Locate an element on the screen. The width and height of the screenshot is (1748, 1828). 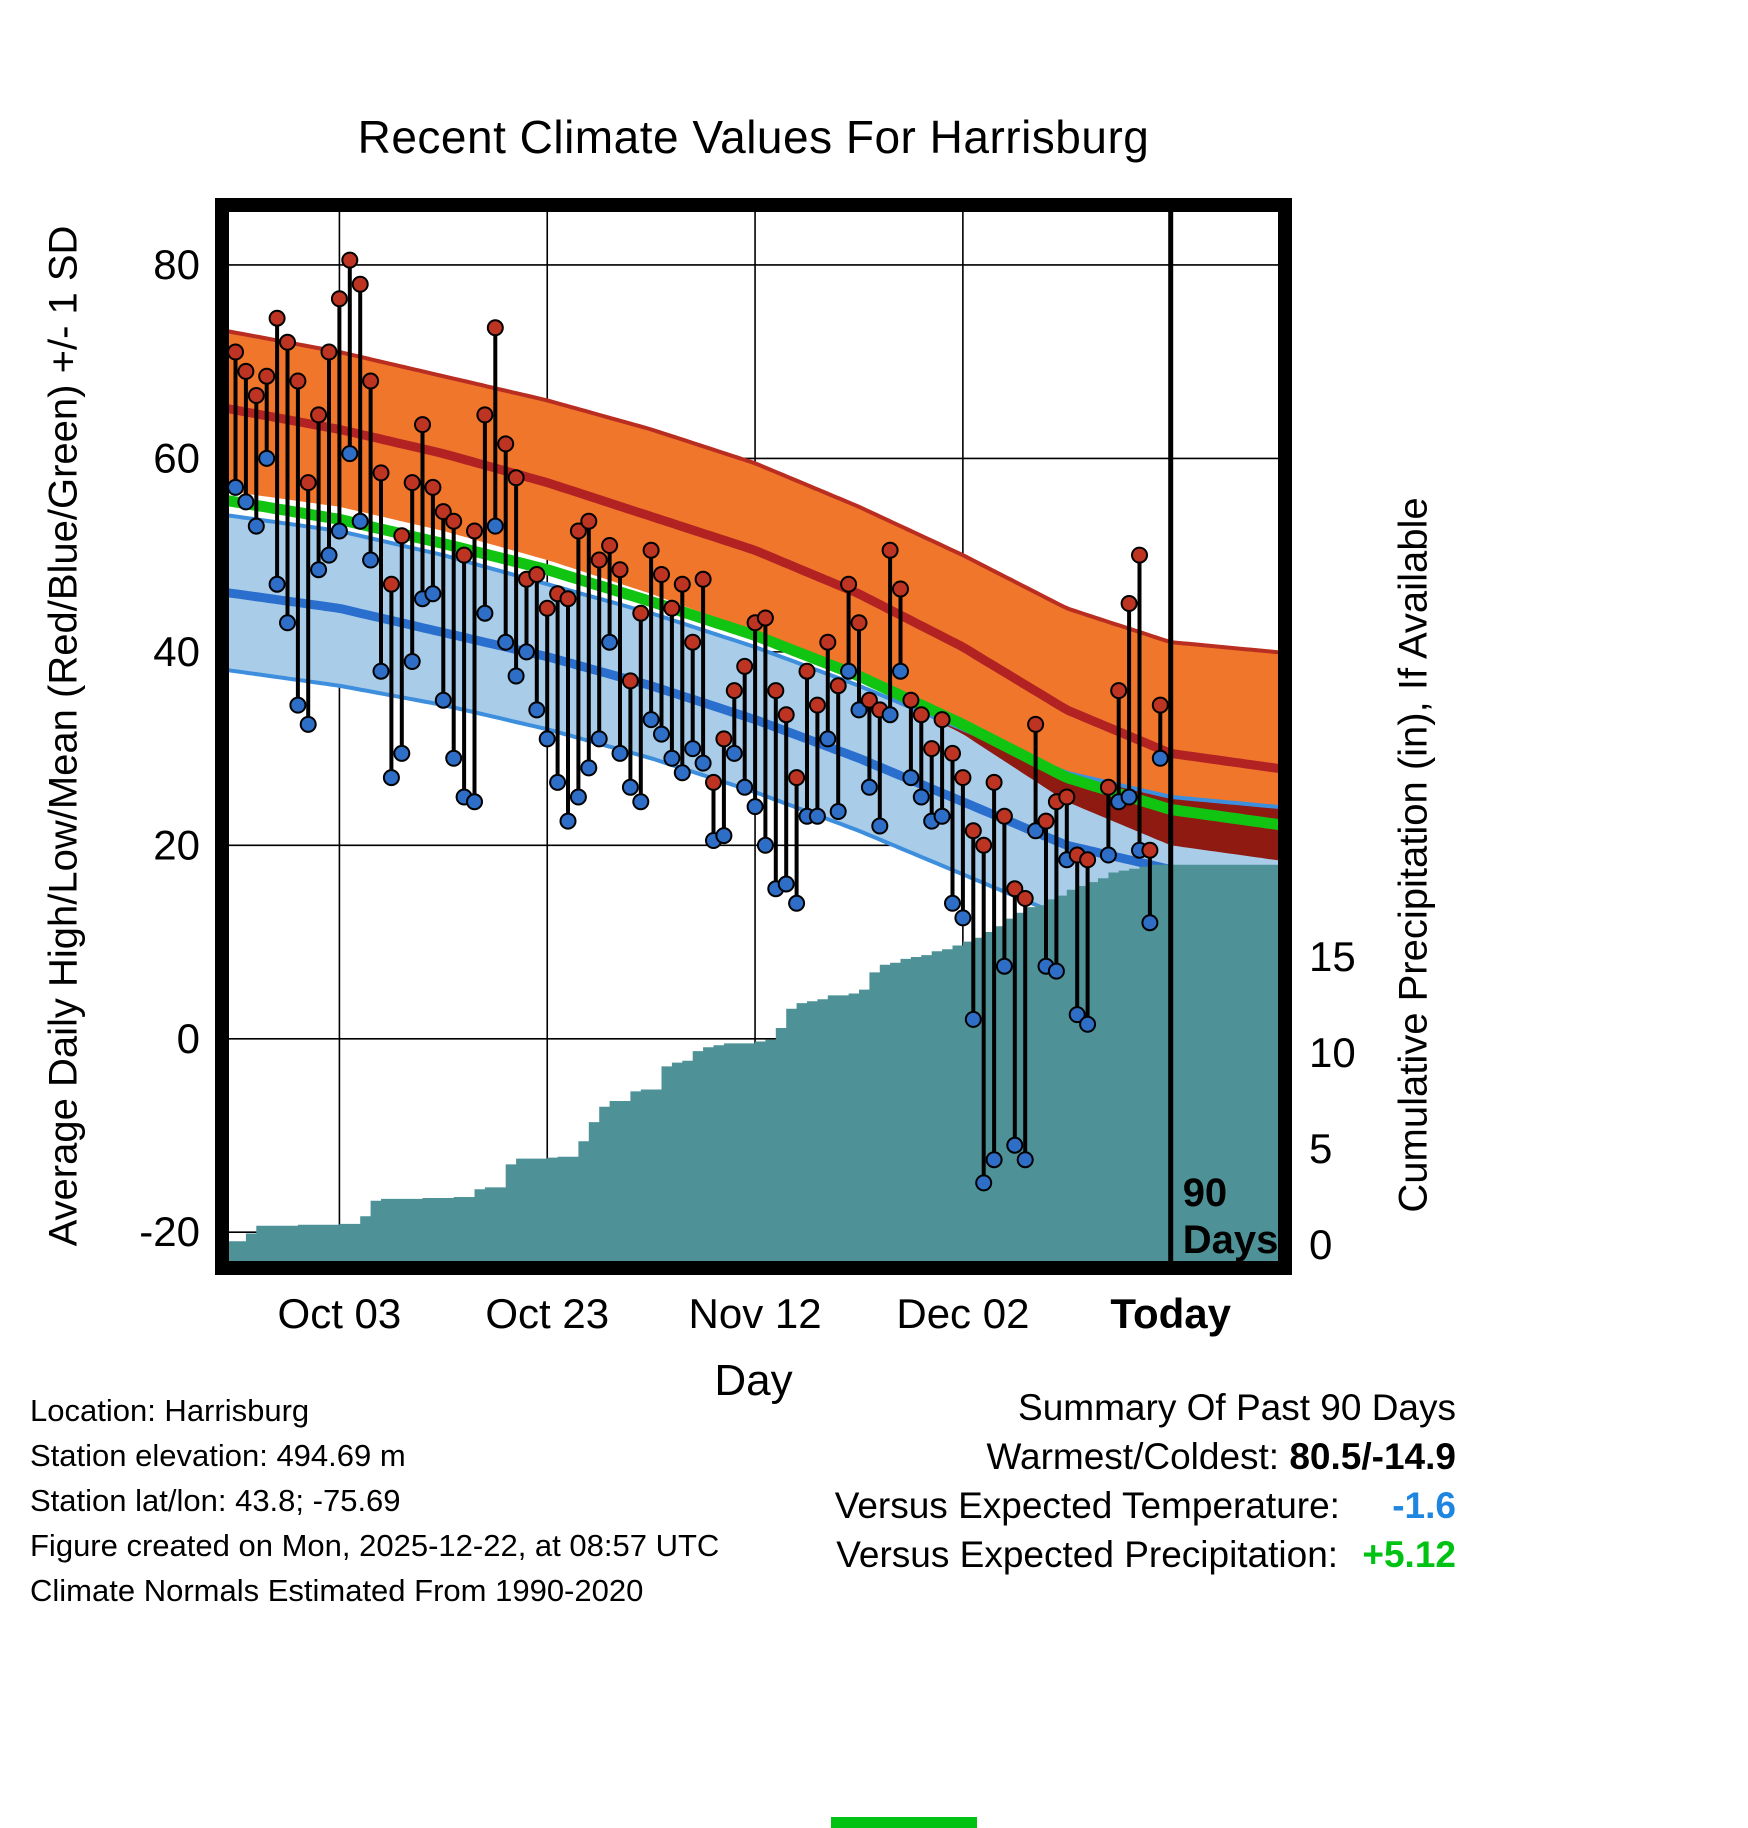
left-tick-label: -20 is located at coordinates (169, 1231).